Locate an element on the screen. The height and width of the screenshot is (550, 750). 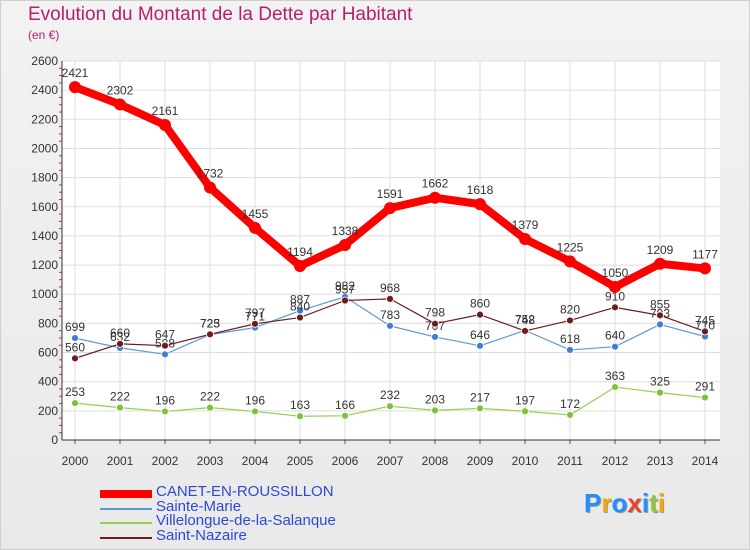
x-tick-label: 2011 is located at coordinates (570, 461).